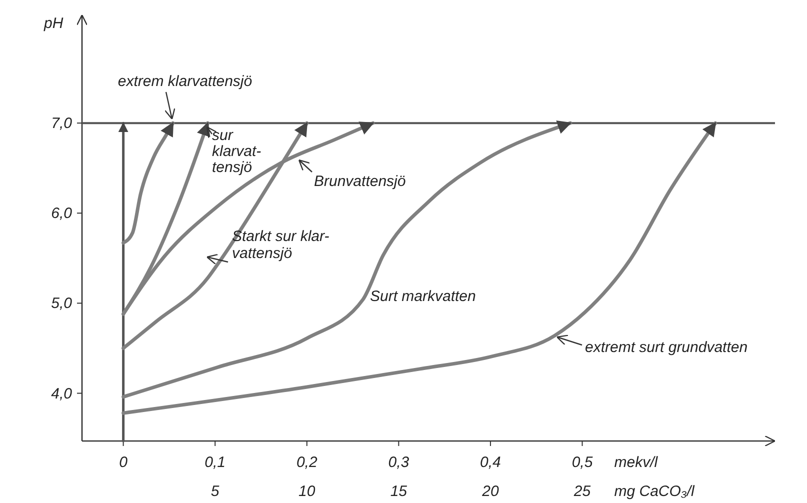 The image size is (807, 503). What do you see at coordinates (62, 213) in the screenshot?
I see `y-tick-label: 6,0` at bounding box center [62, 213].